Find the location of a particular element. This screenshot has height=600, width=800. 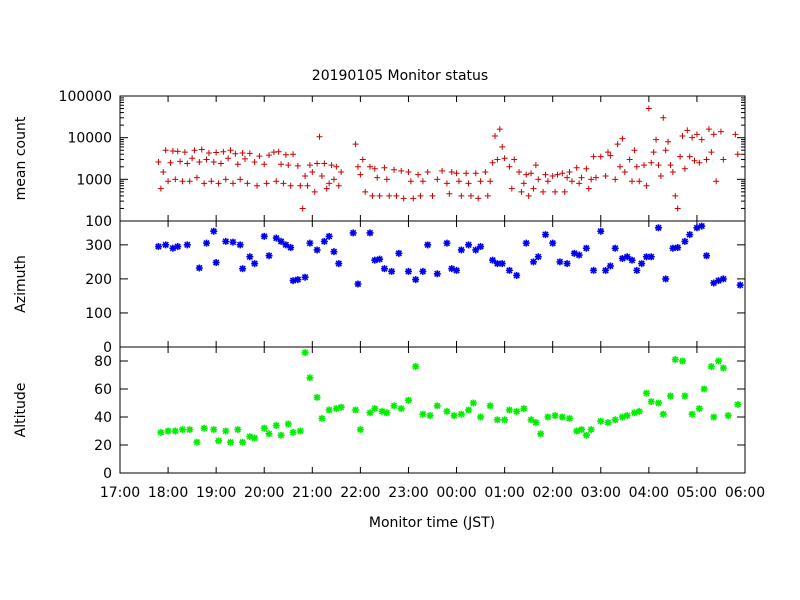

x-tick-label: 22:00 is located at coordinates (360, 493).